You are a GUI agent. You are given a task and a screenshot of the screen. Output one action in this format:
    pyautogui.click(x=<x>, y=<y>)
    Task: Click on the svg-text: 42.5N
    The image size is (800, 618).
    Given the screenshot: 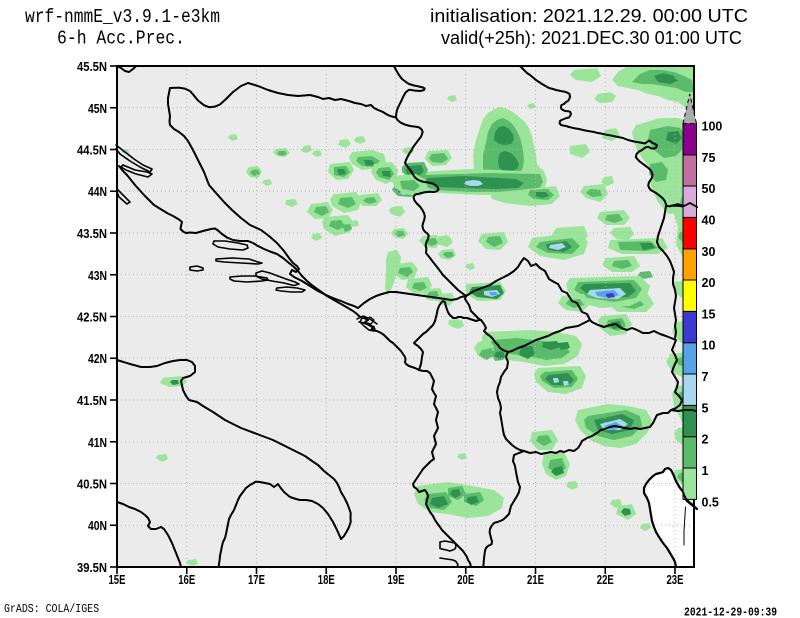 What is the action you would take?
    pyautogui.click(x=92, y=317)
    